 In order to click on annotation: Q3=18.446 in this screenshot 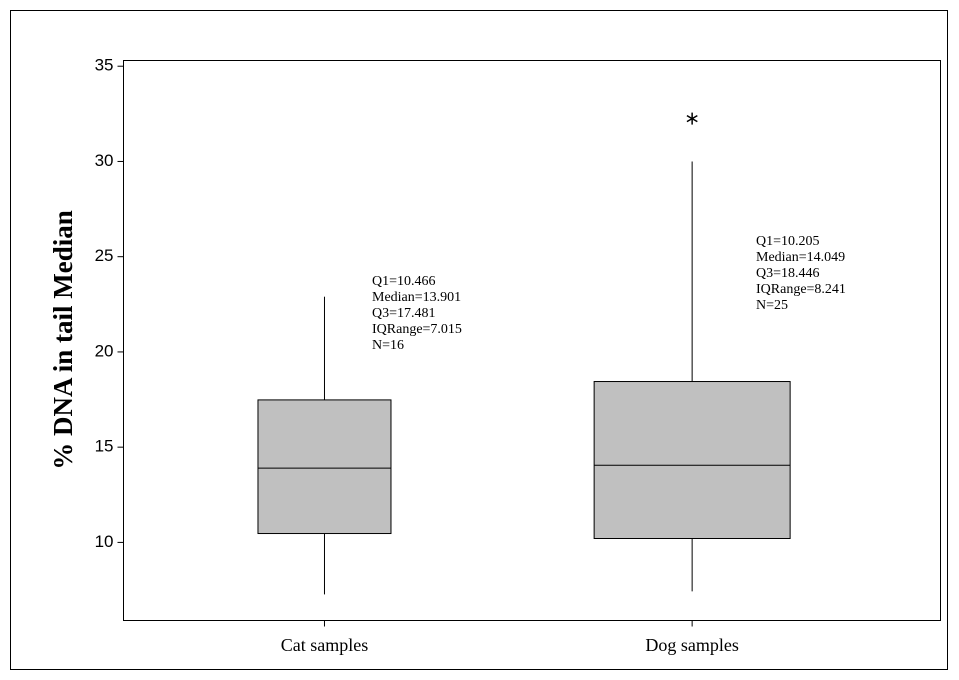, I will do `click(788, 273)`.